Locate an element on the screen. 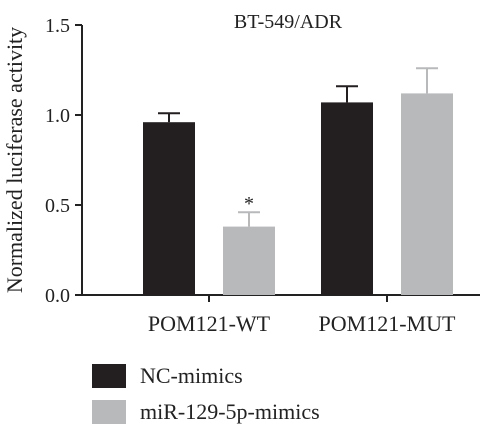 This screenshot has width=500, height=430. bar-pom121-mut-nc-mimics is located at coordinates (347, 199).